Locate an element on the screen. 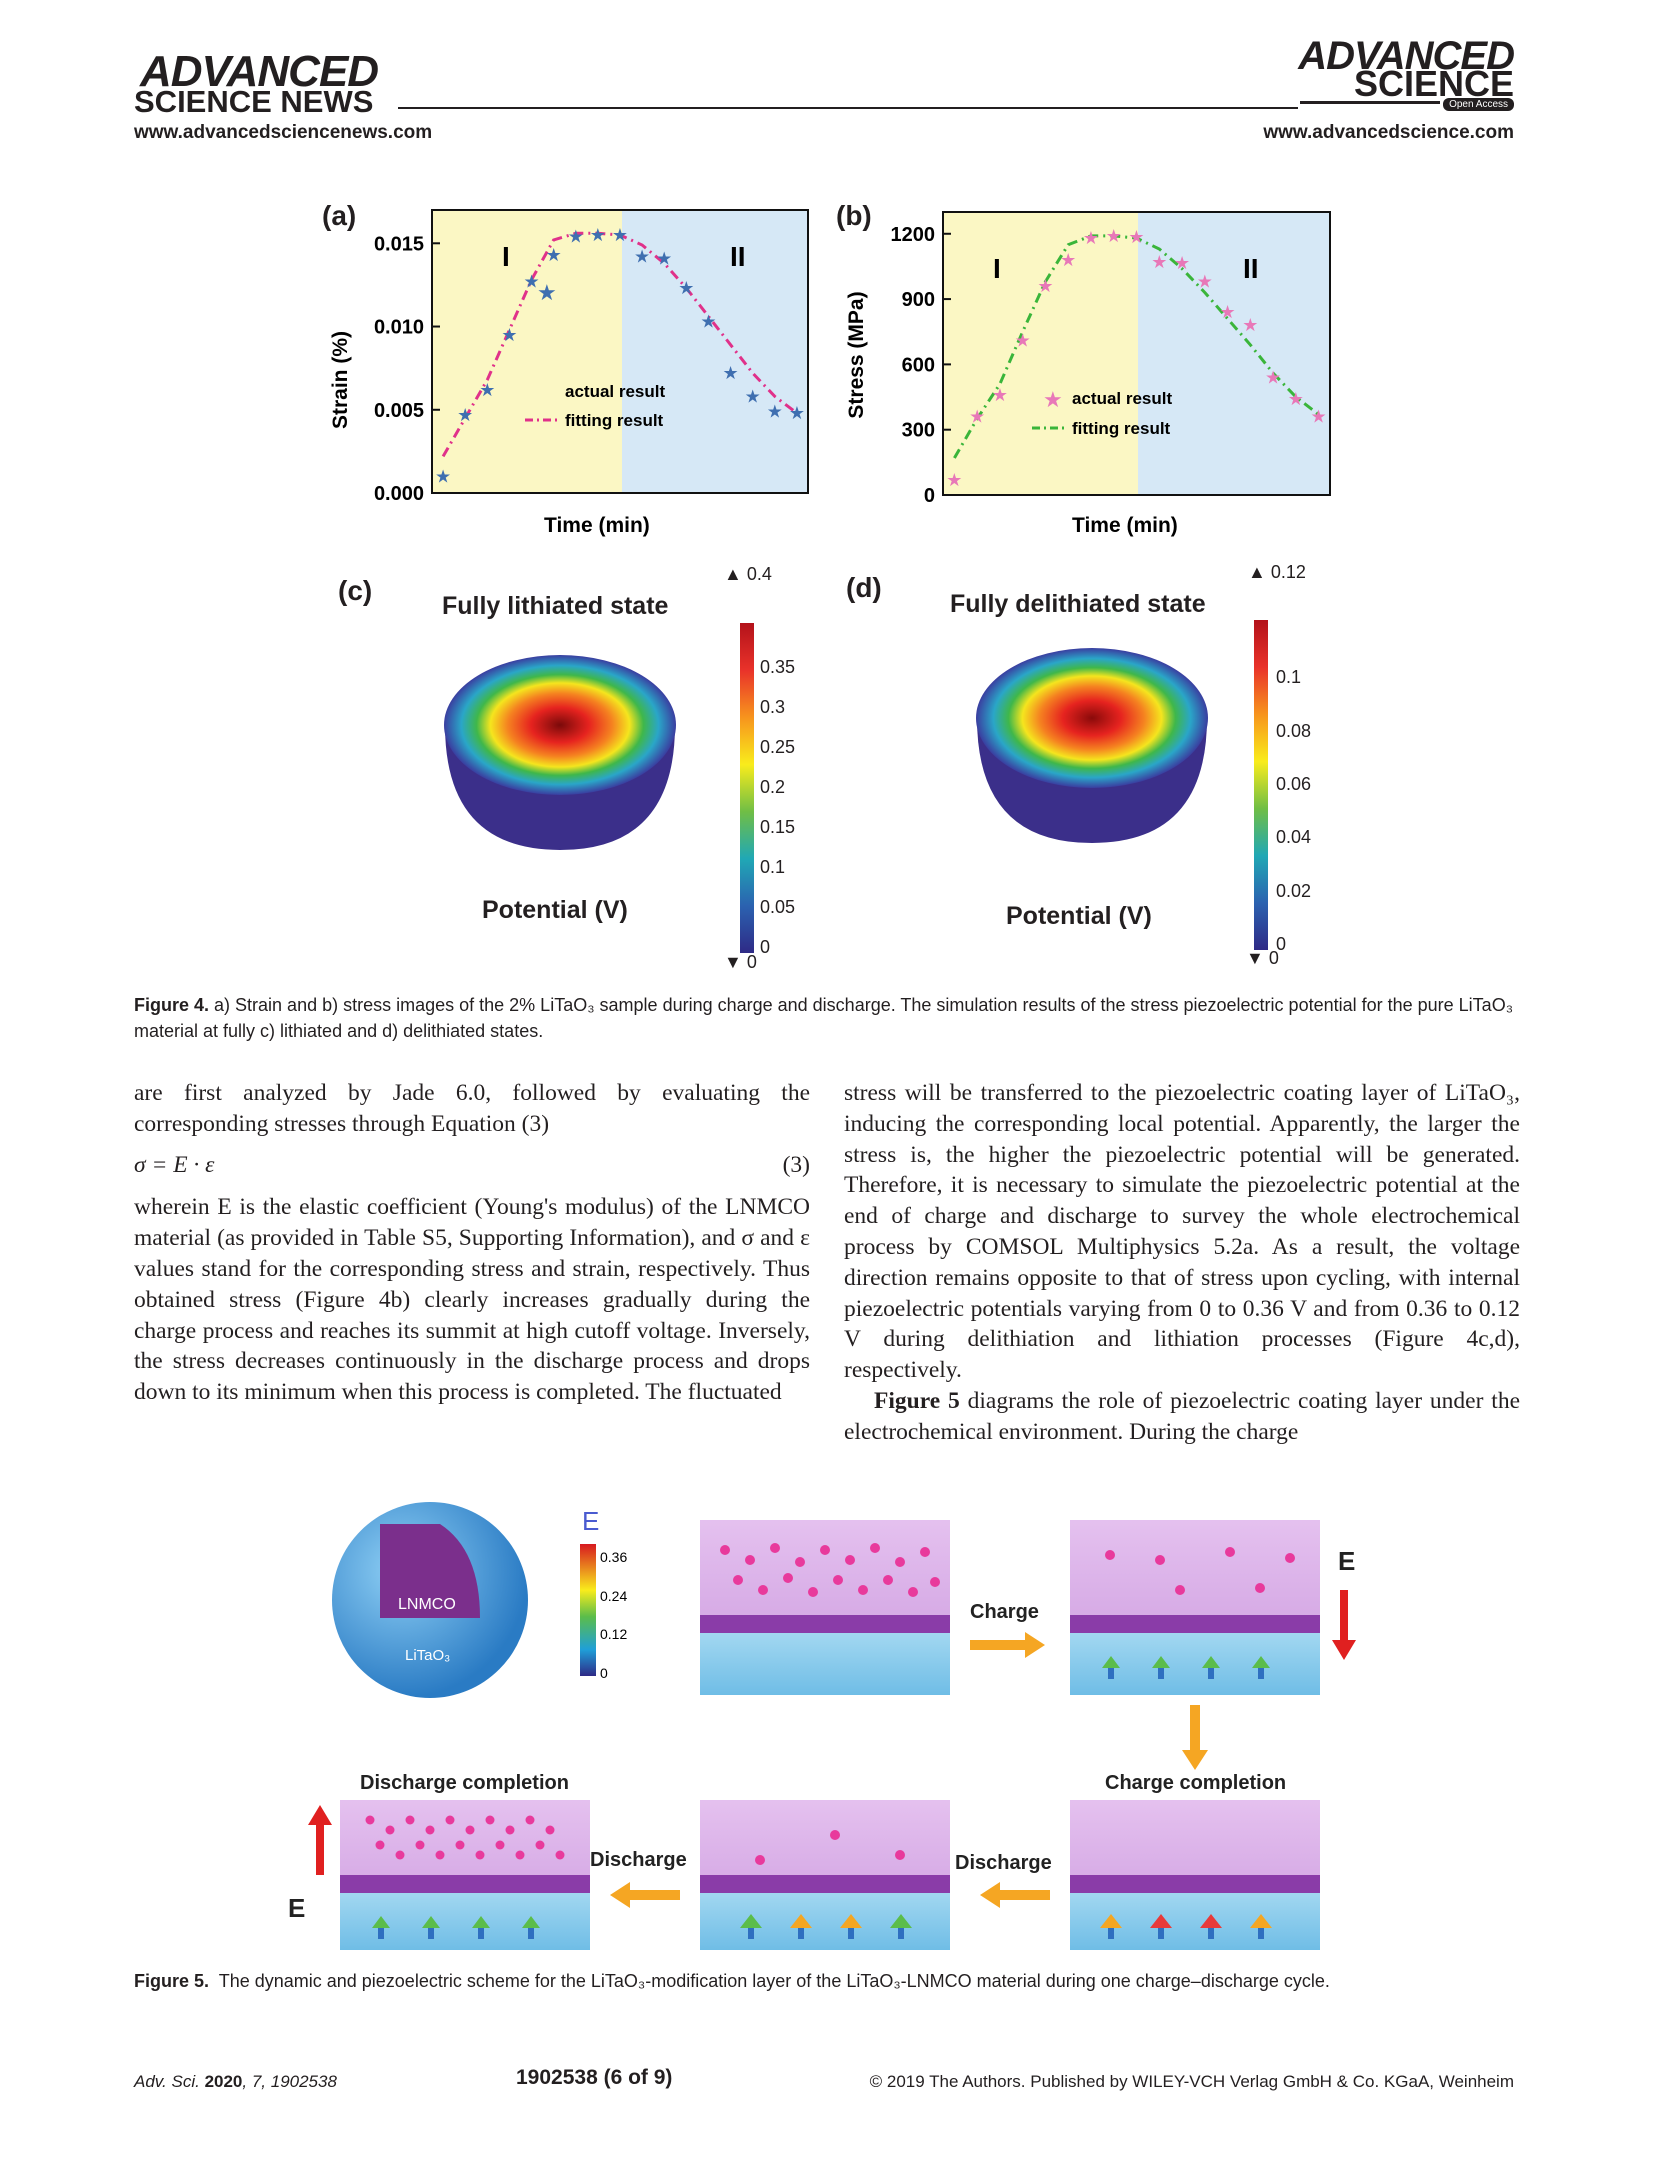 The image size is (1654, 2174). region-I-label: I is located at coordinates (997, 268).